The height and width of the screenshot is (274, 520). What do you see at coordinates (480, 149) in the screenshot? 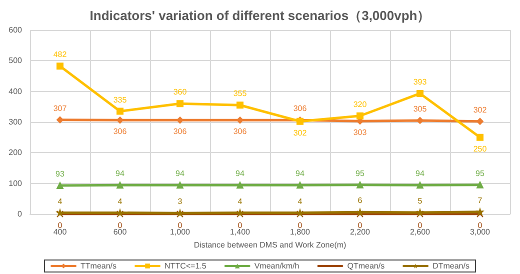
I see `data-label: 250` at bounding box center [480, 149].